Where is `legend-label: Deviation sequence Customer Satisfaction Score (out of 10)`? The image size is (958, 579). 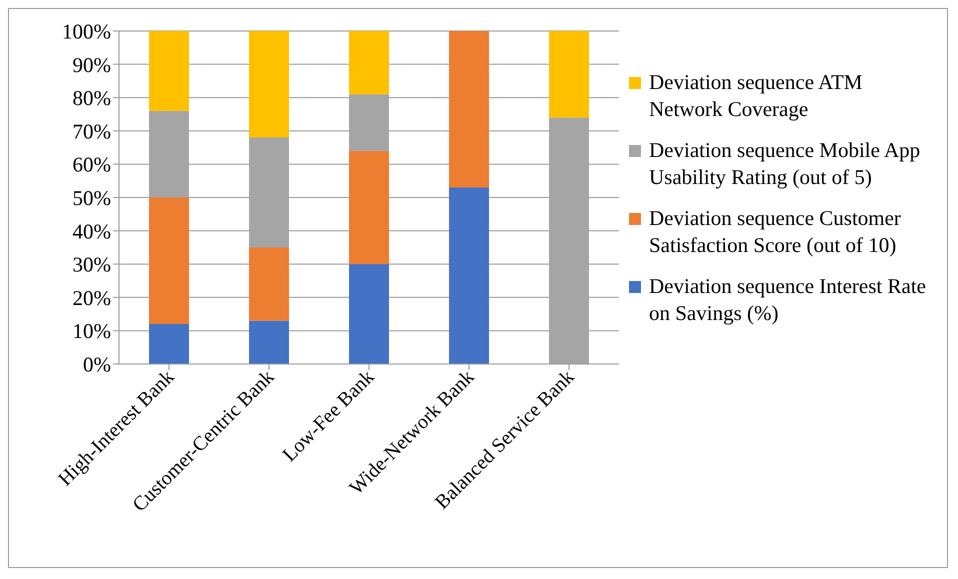
legend-label: Deviation sequence Customer Satisfaction Score (out of 10) is located at coordinates (775, 232).